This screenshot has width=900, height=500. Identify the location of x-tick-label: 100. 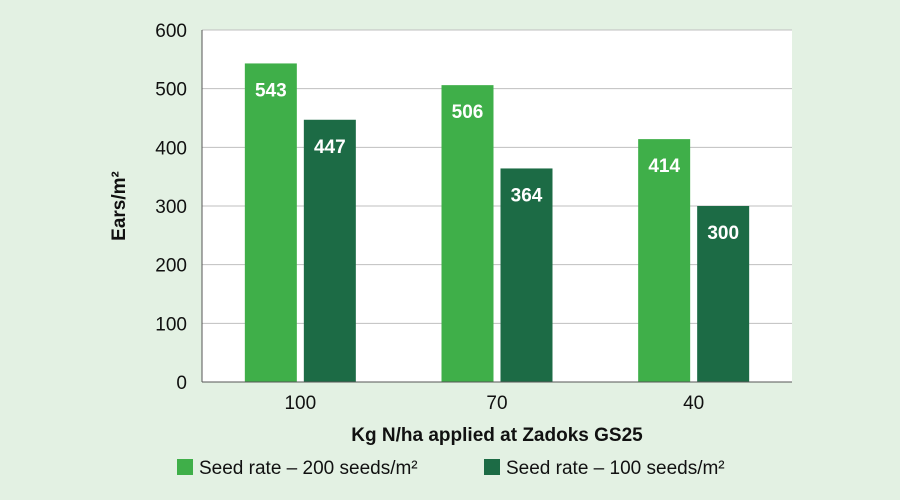
(300, 403).